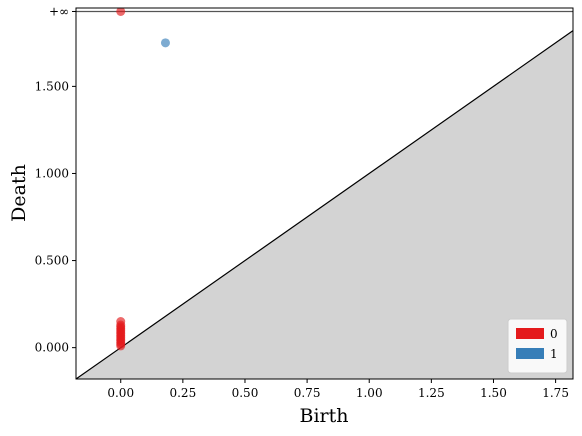 This screenshot has height=436, width=582. What do you see at coordinates (555, 393) in the screenshot?
I see `x-tick-label: 1.75` at bounding box center [555, 393].